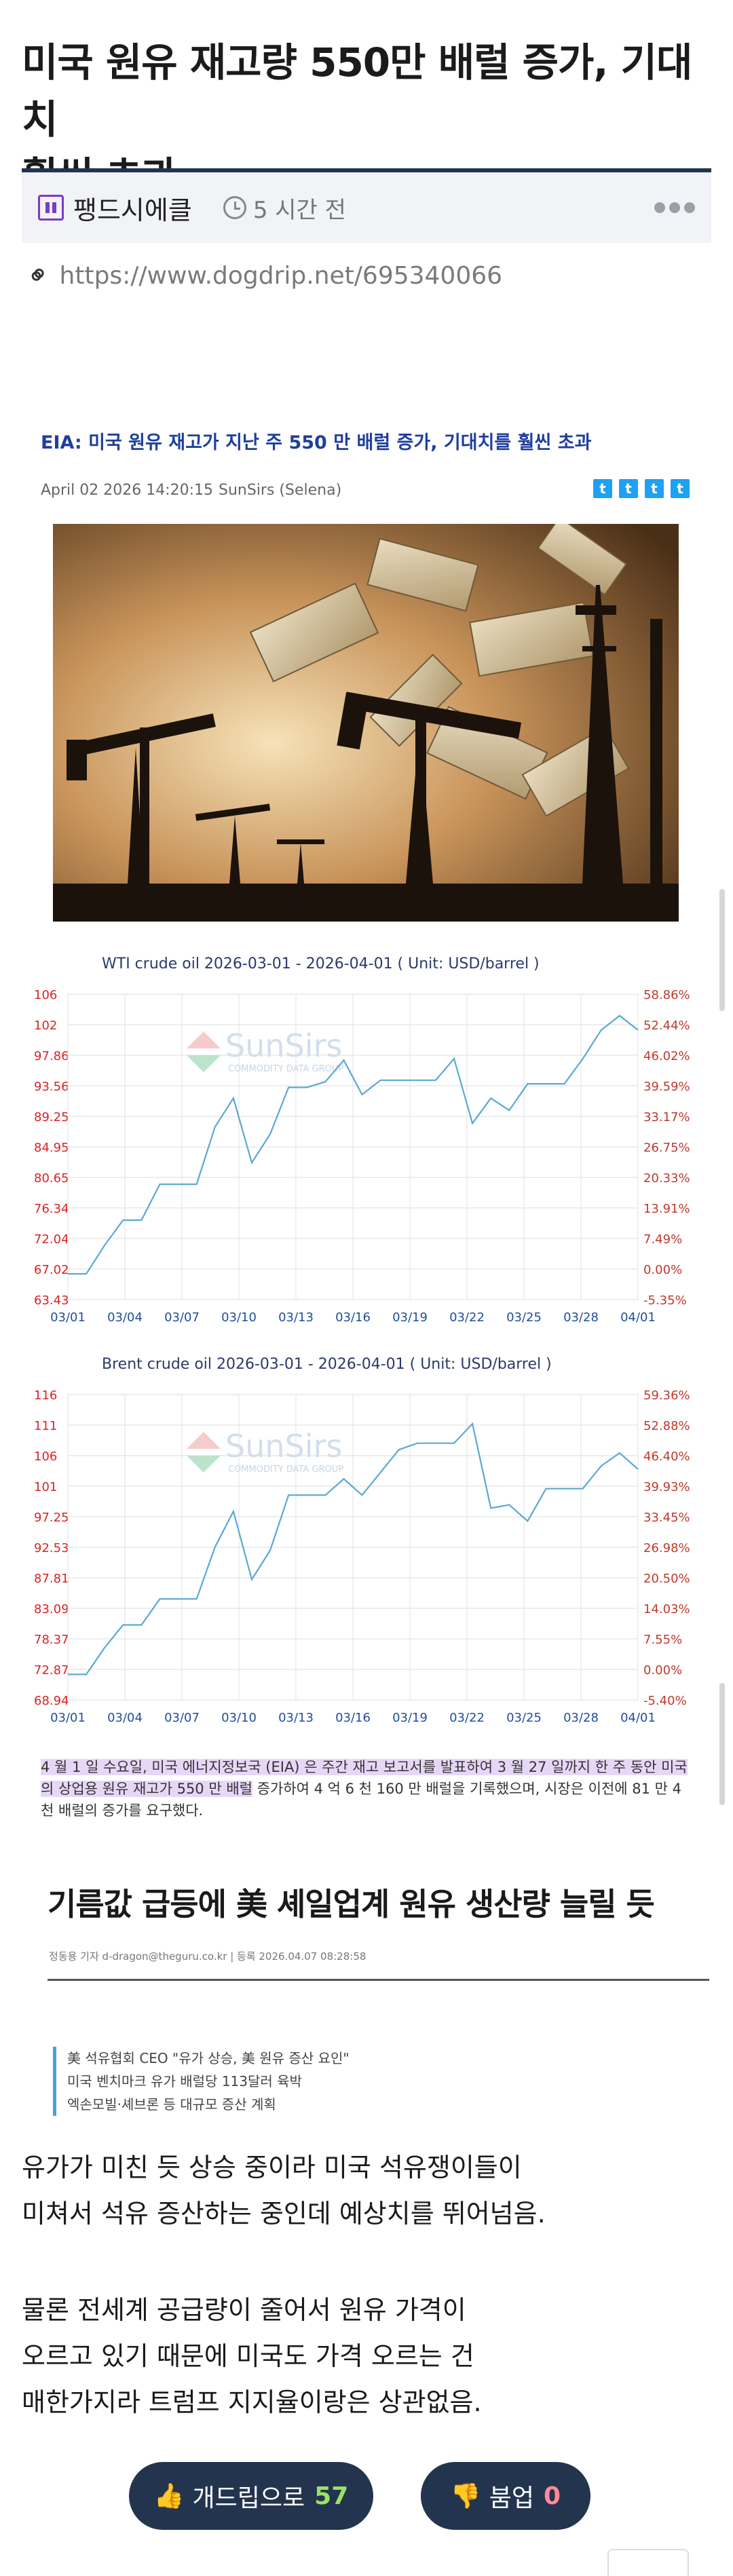 The height and width of the screenshot is (2576, 733). What do you see at coordinates (366, 205) in the screenshot?
I see `post-meta-bar: 팽드시에클 5 시간 전` at bounding box center [366, 205].